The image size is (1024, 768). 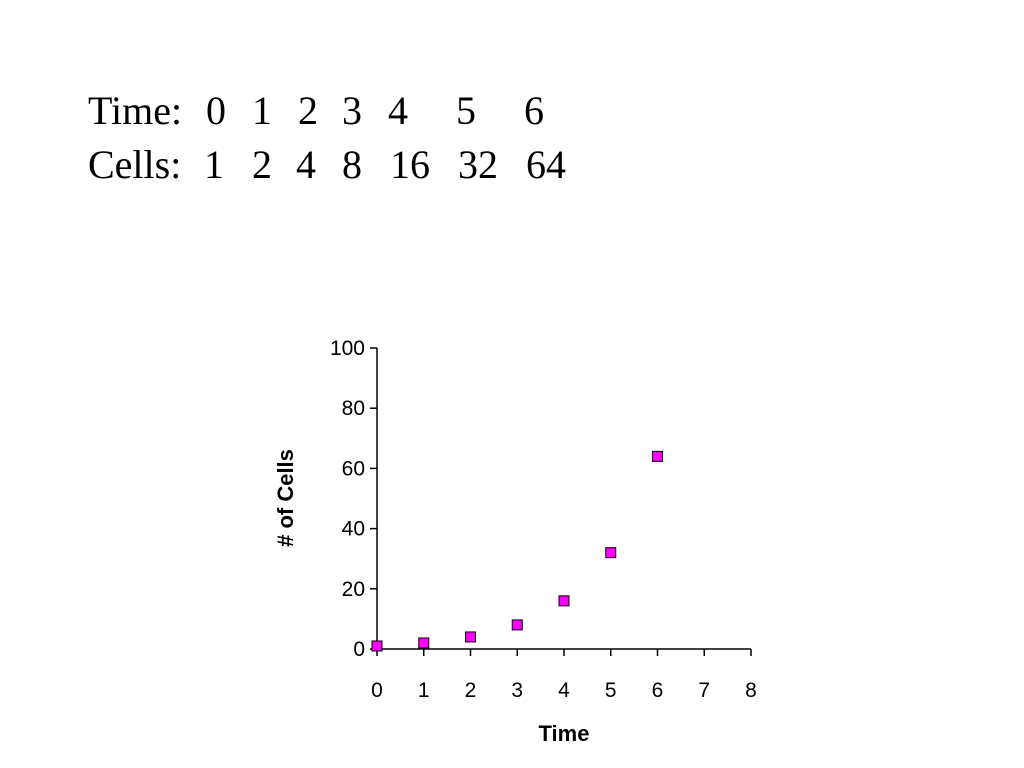 I want to click on cells-cell: 64, so click(x=546, y=164).